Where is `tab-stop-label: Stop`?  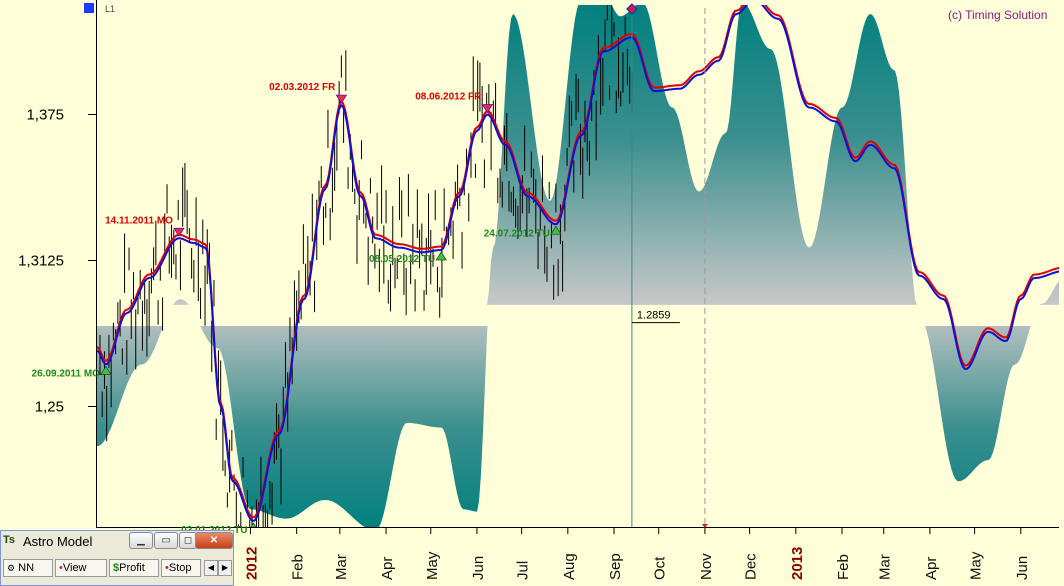 tab-stop-label: Stop is located at coordinates (180, 568).